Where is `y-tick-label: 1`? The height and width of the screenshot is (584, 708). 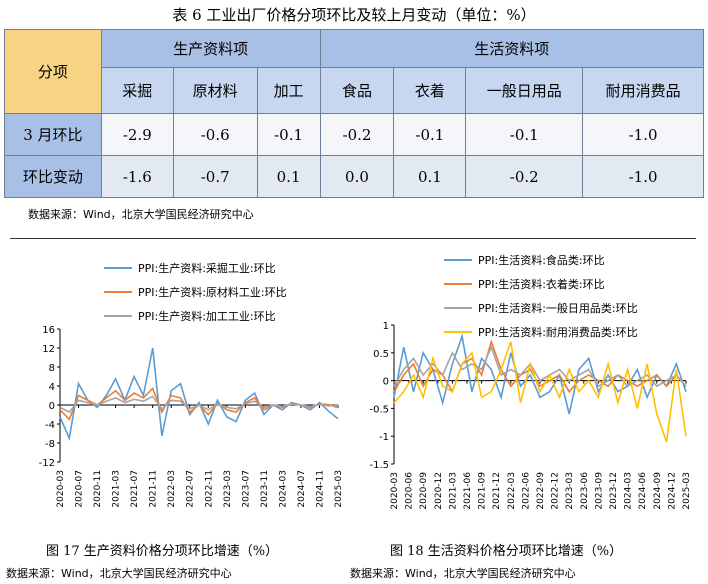 y-tick-label: 1 is located at coordinates (386, 326).